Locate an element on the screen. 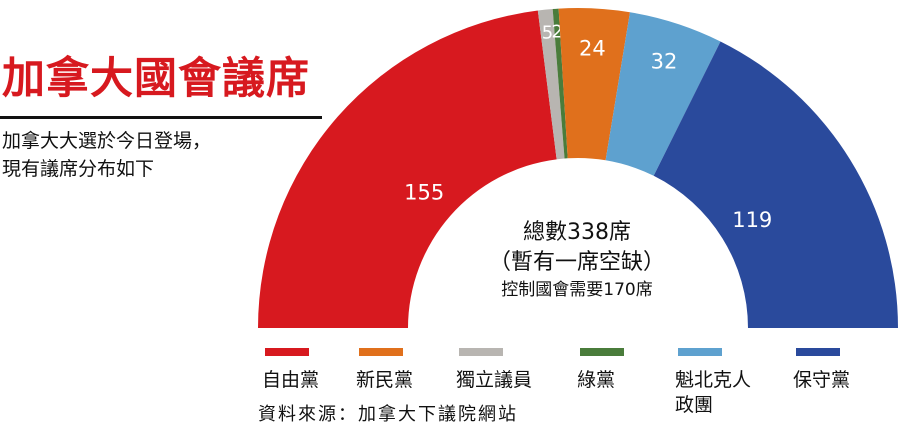  legend-item-3: 綠黨 is located at coordinates (600, 370).